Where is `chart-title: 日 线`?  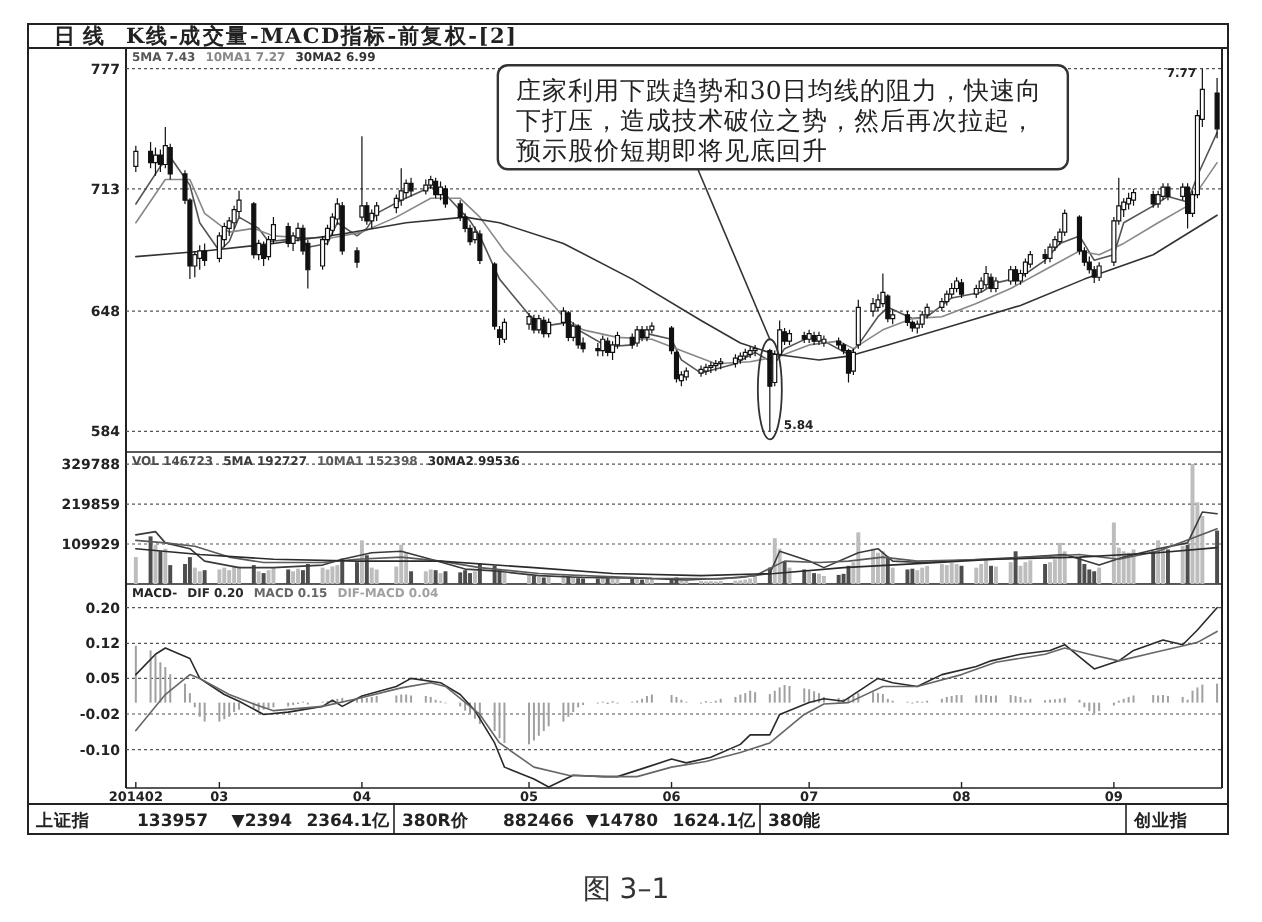 chart-title: 日 线 is located at coordinates (80, 36).